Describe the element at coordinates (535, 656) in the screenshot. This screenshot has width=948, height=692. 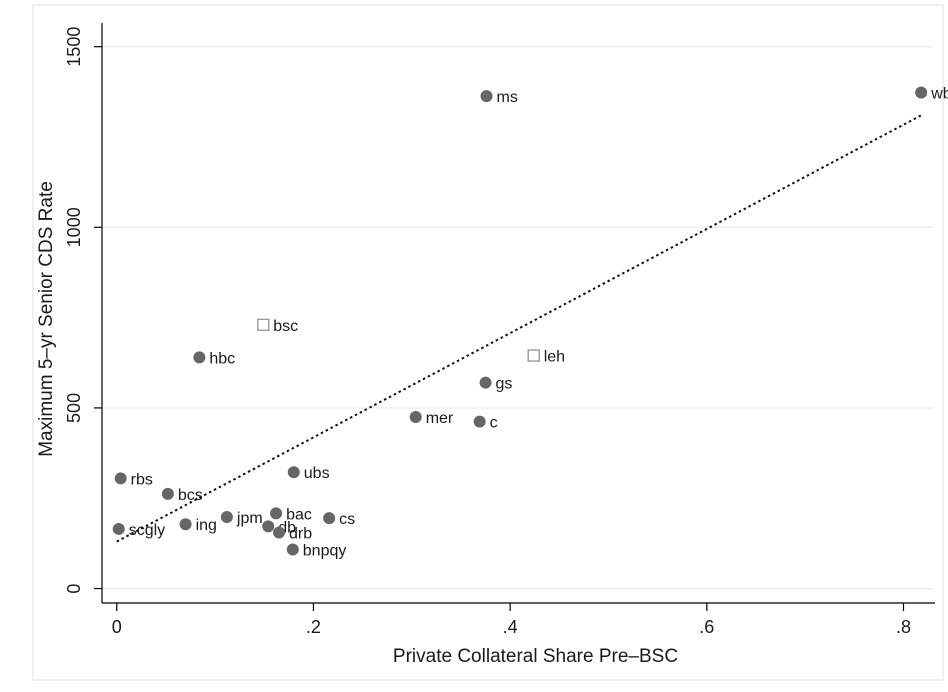
I see `x-axis-title: Private Collateral Share Pre–BSC` at that location.